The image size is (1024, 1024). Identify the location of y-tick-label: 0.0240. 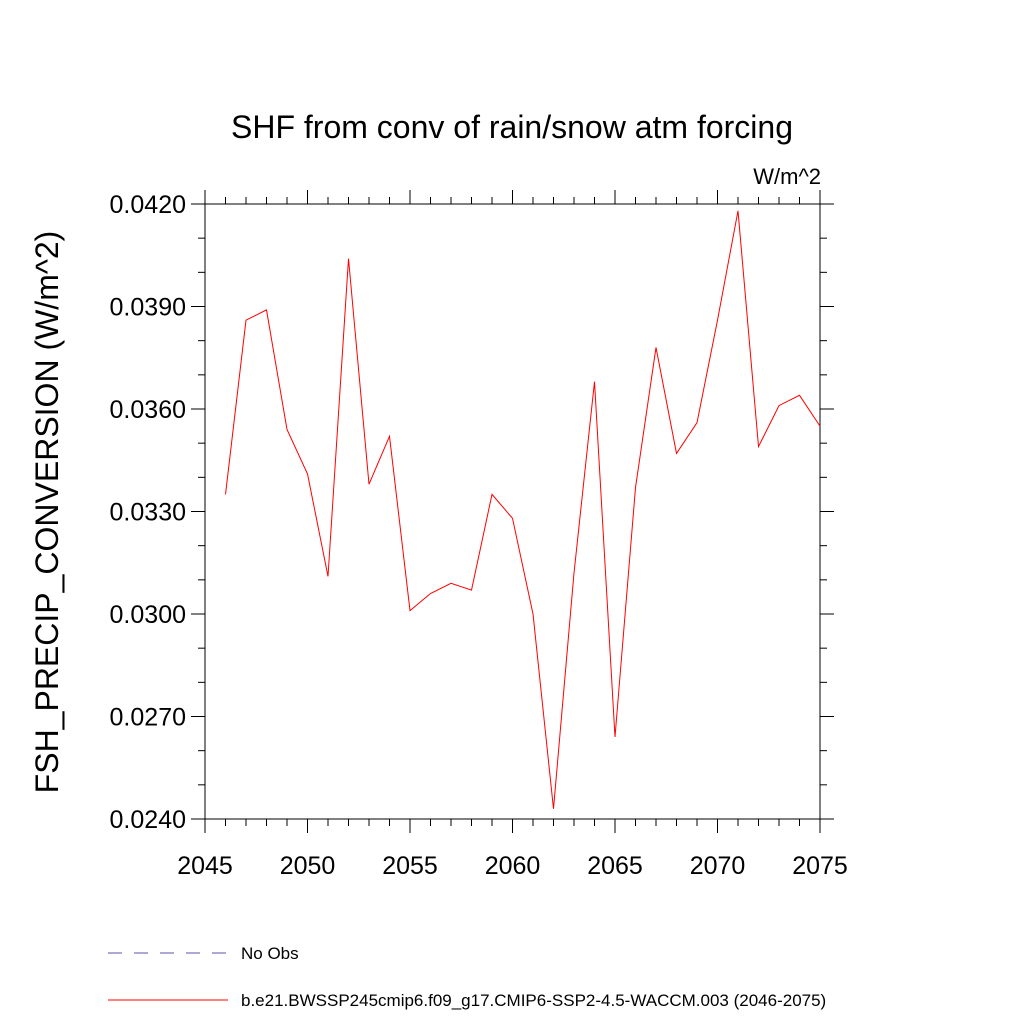
(148, 820).